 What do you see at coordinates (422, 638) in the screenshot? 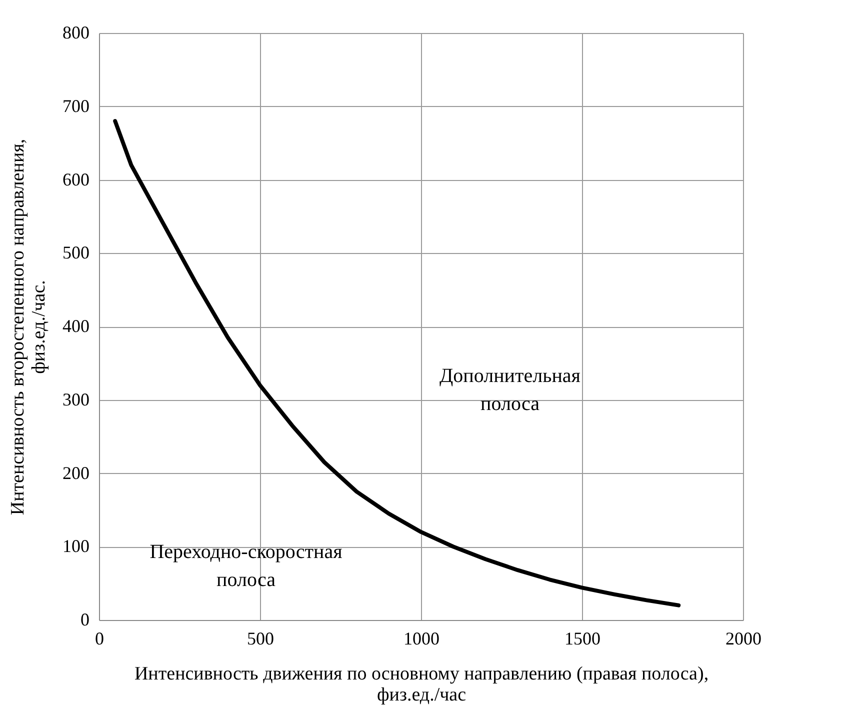
I see `x-tick-label: 1000` at bounding box center [422, 638].